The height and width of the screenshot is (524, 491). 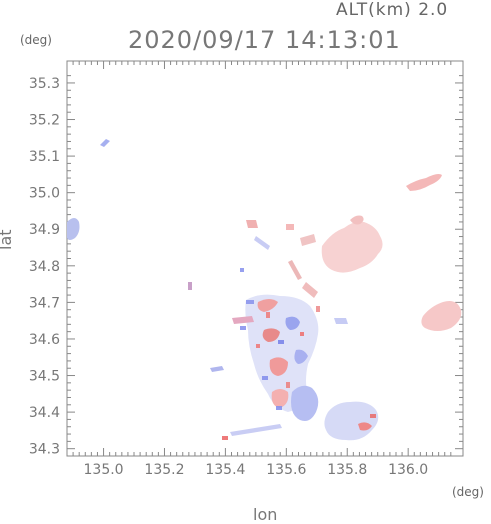 I want to click on y-tick-label: 35.0, so click(x=44, y=194).